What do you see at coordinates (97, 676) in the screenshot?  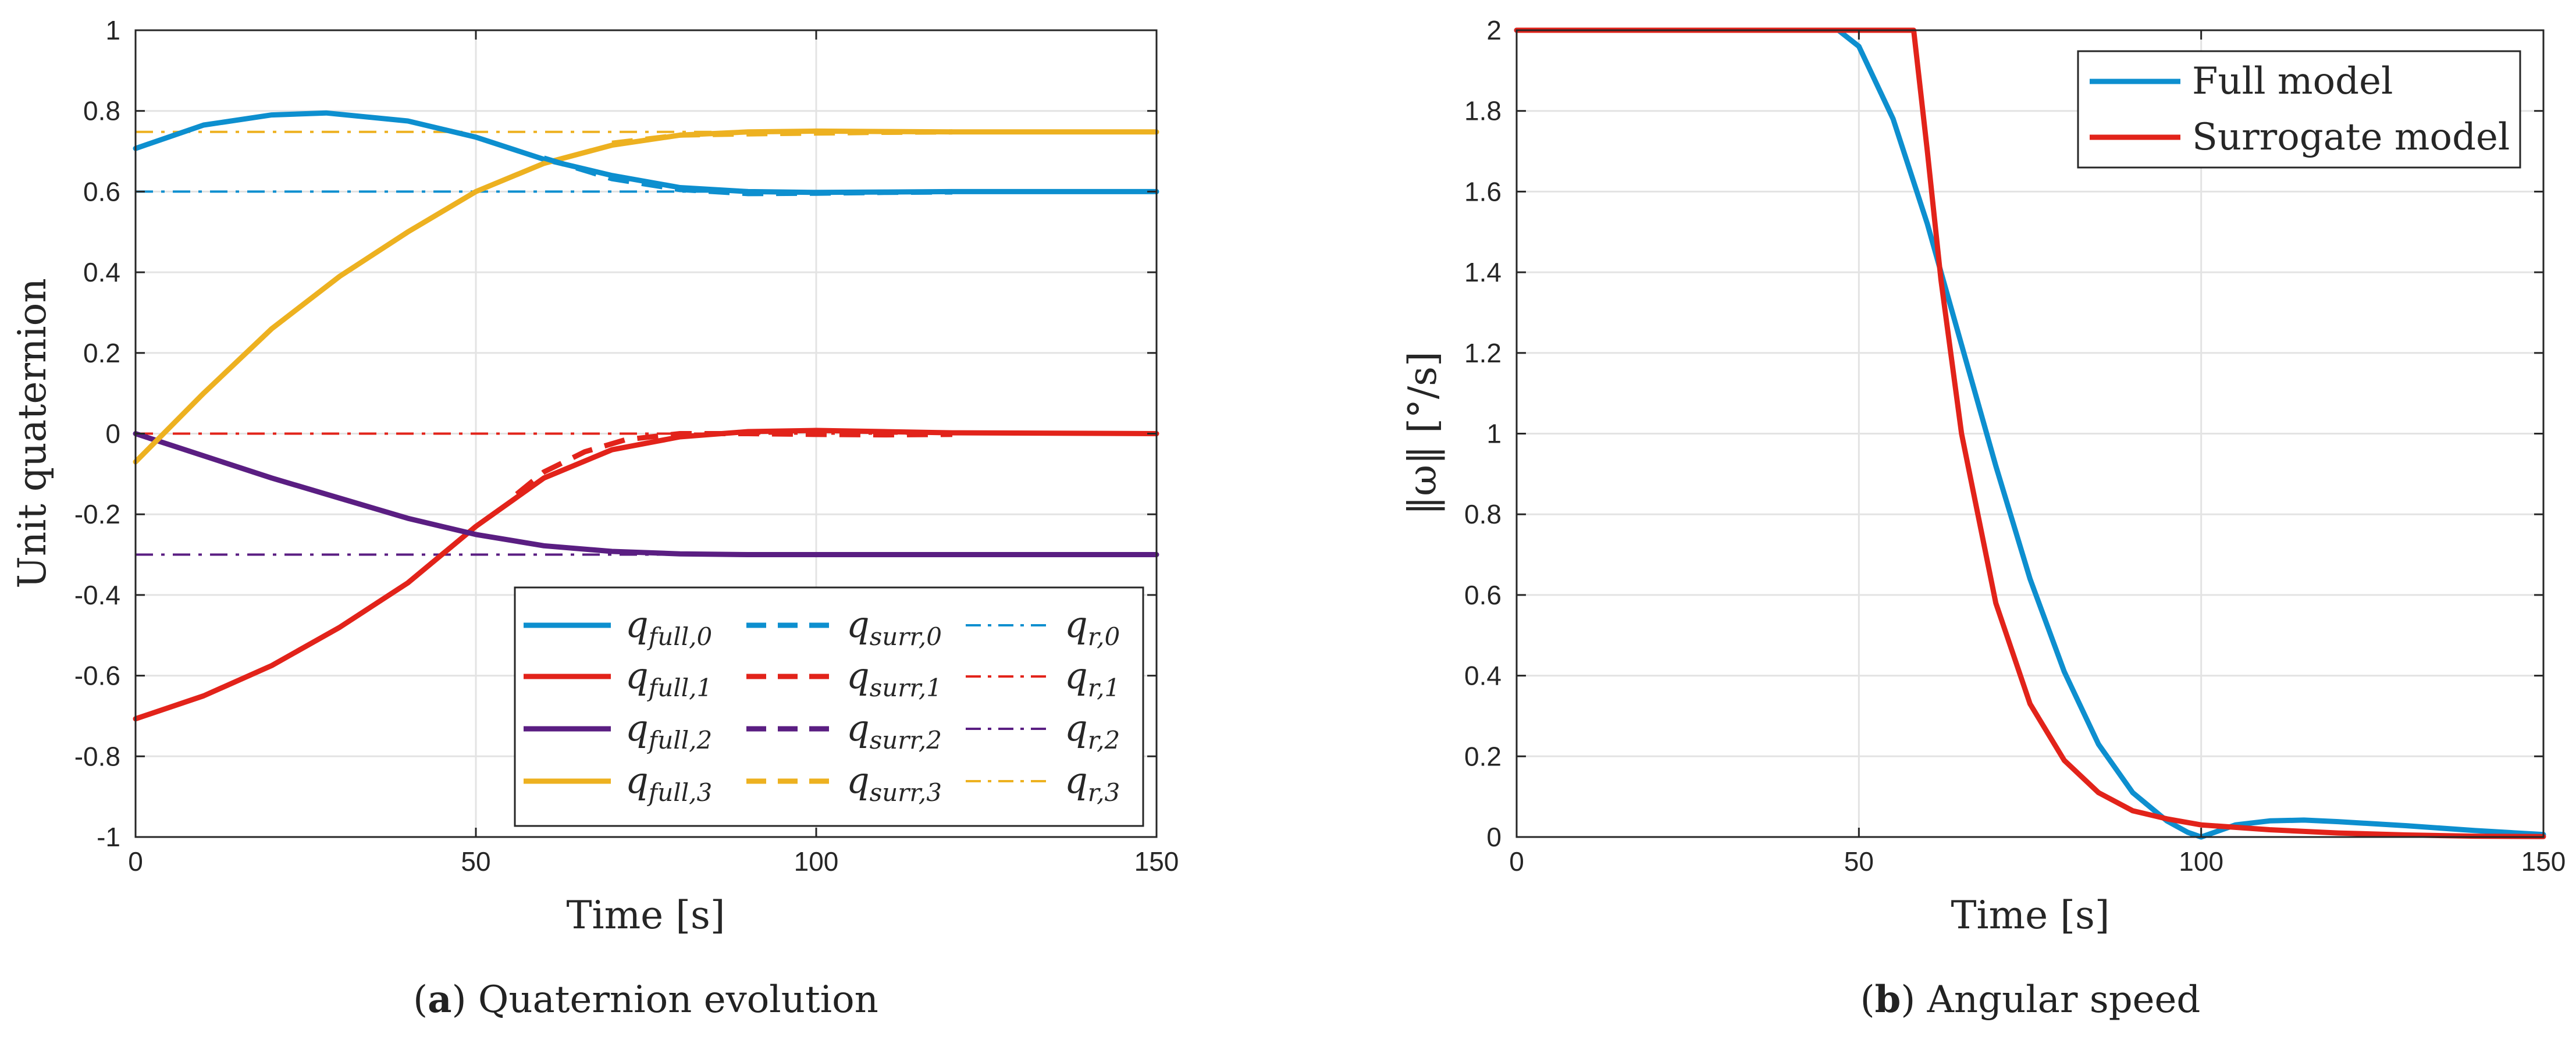 I see `y-tick-label: -0.6` at bounding box center [97, 676].